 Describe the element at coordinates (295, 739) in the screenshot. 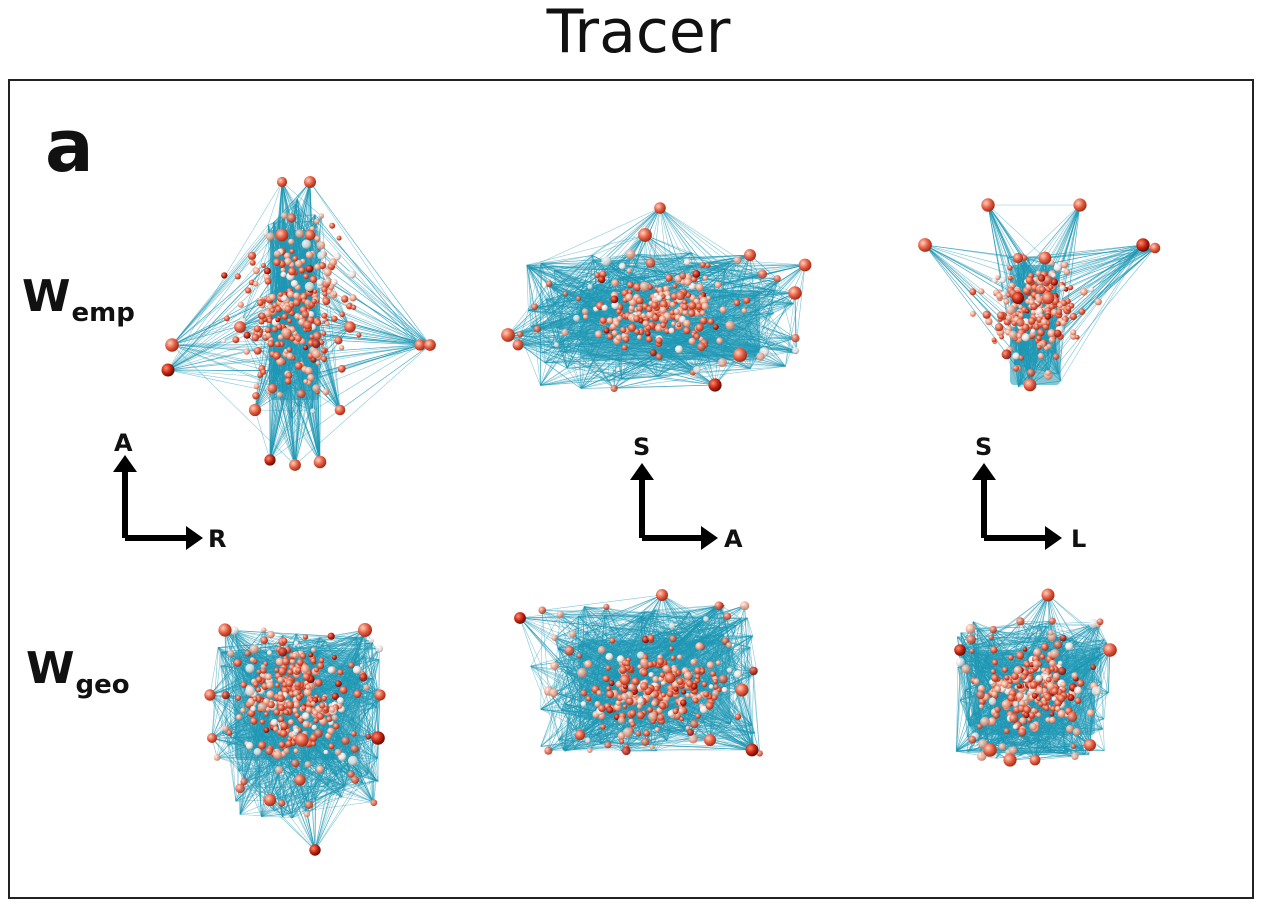

I see `network-wgeo-axial` at that location.